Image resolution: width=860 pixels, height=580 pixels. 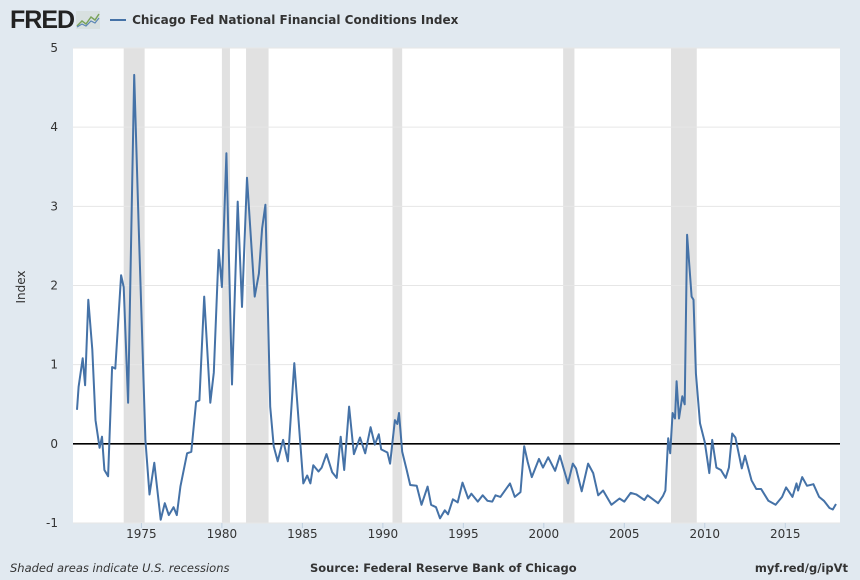 I want to click on x-tick-label: 1990, so click(x=383, y=534).